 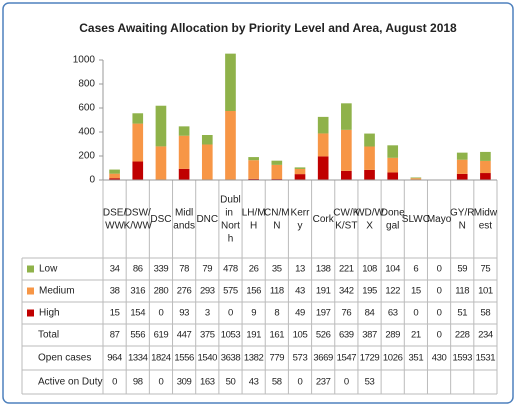 I want to click on x-tick-label: Mayo, so click(x=439, y=219).